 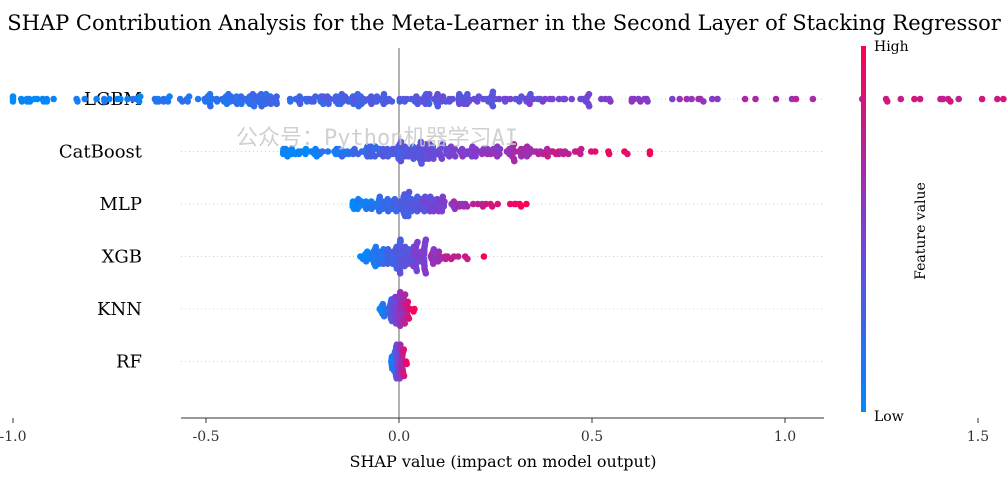 What do you see at coordinates (592, 437) in the screenshot?
I see `x-tick-label: 0.5` at bounding box center [592, 437].